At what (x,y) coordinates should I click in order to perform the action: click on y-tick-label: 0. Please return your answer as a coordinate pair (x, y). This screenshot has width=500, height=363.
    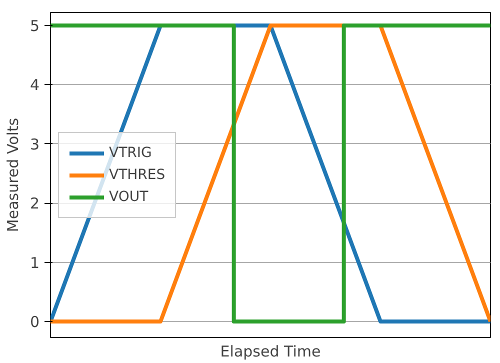
    Looking at the image, I should click on (35, 322).